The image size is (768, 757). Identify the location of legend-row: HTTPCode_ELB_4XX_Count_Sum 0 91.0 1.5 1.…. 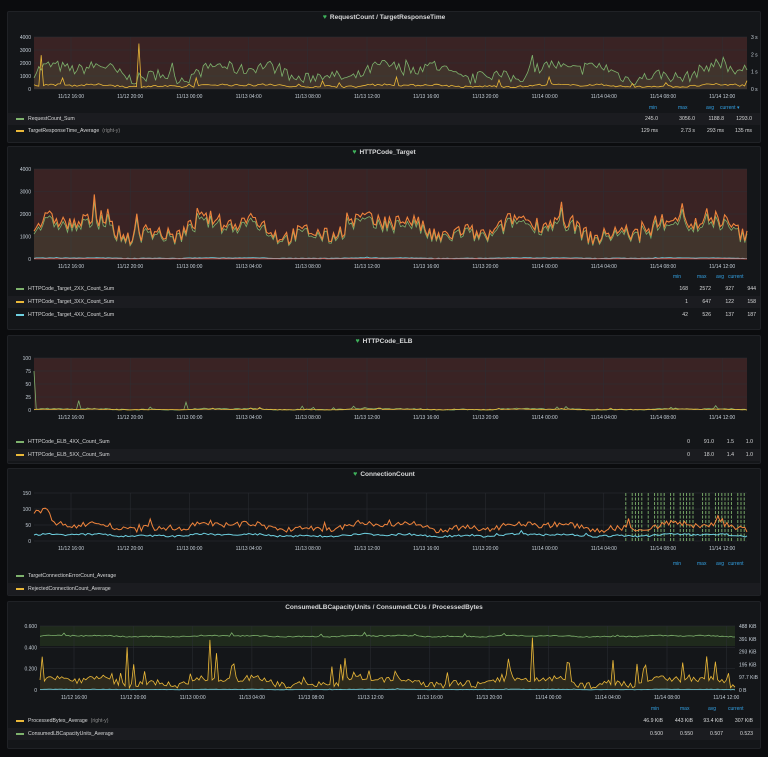
(384, 442).